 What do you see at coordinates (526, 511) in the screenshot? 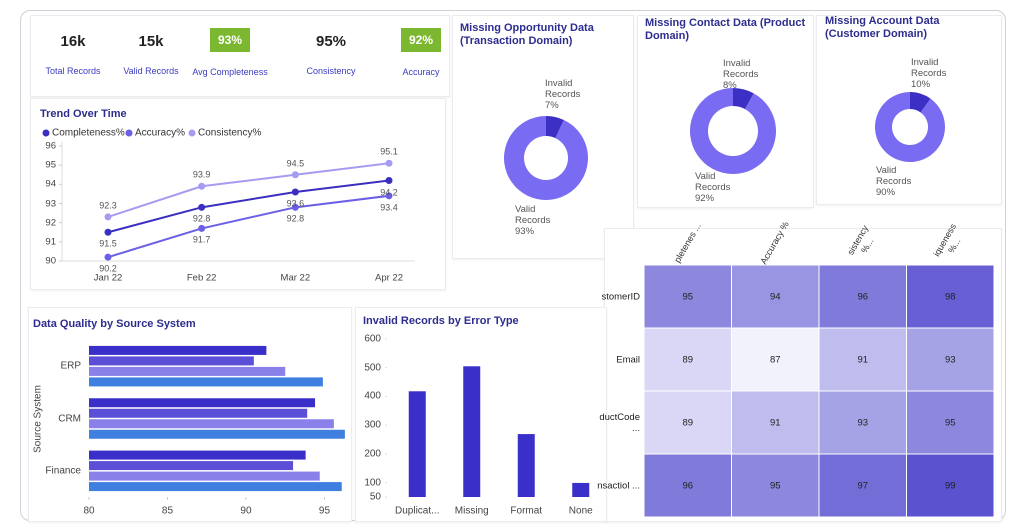
I see `x-tick-label: Format` at bounding box center [526, 511].